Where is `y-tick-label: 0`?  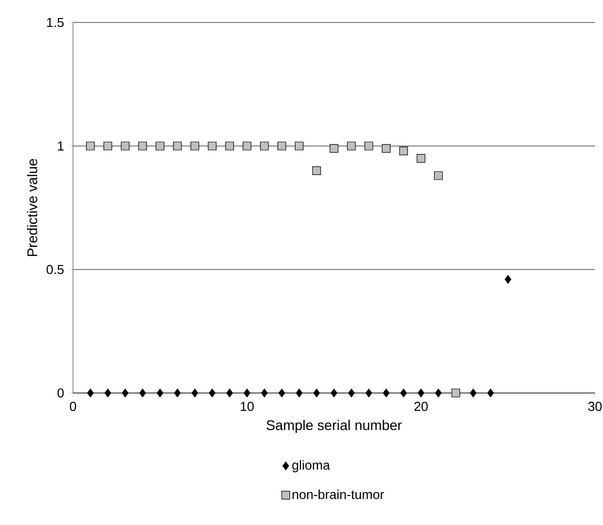 y-tick-label: 0 is located at coordinates (60, 393).